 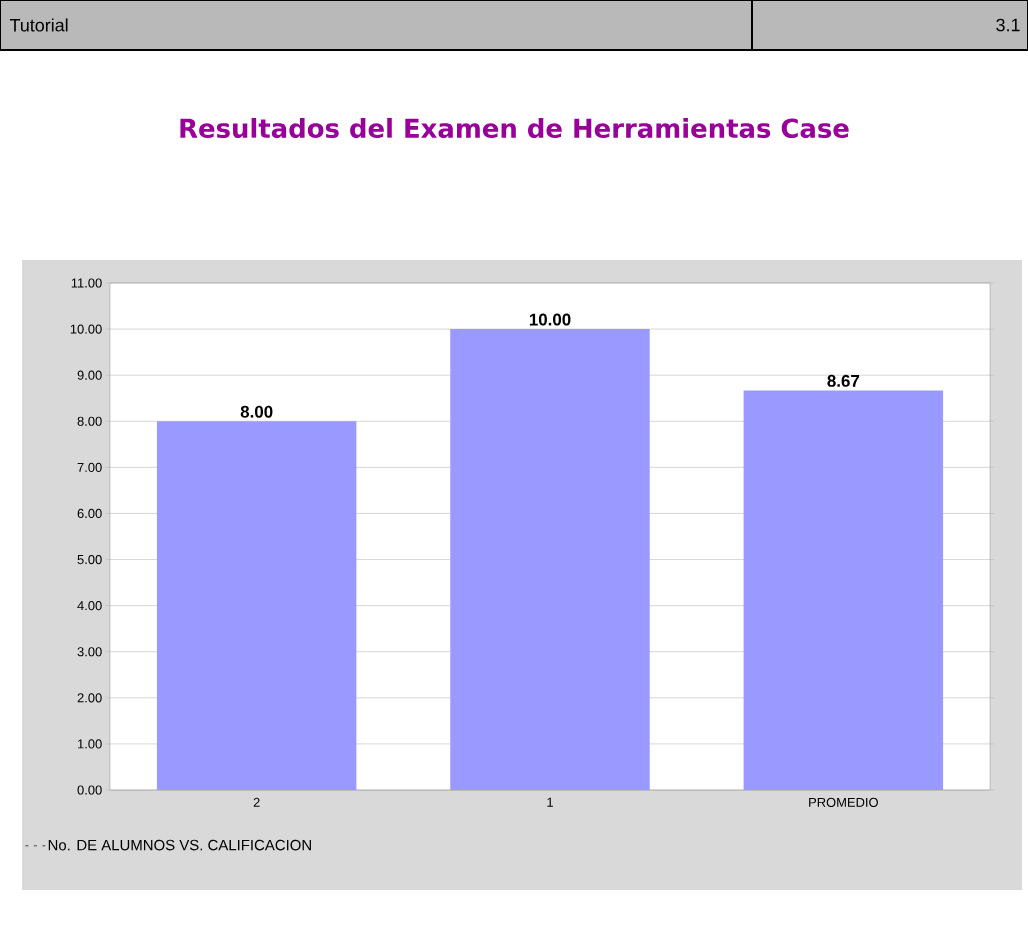 What do you see at coordinates (89, 375) in the screenshot?
I see `y-tick-label: 9.00` at bounding box center [89, 375].